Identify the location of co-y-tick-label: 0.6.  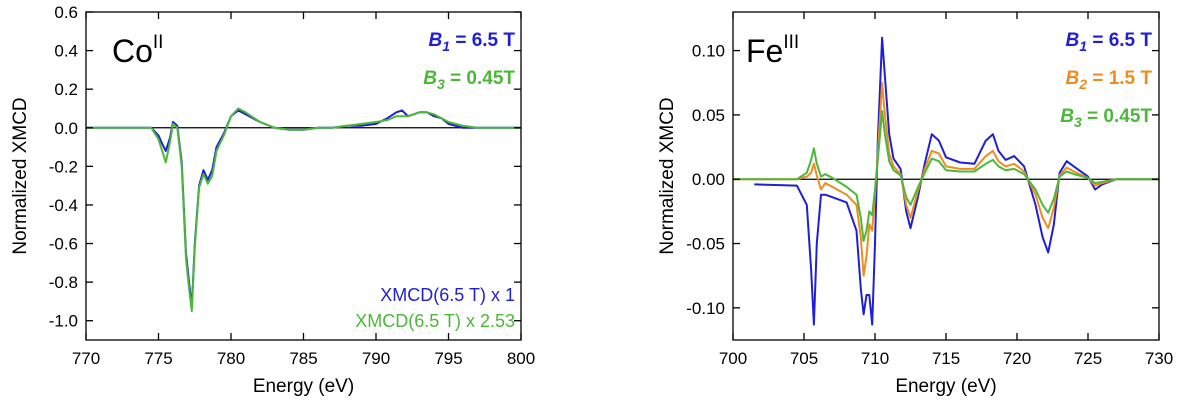
(66, 12).